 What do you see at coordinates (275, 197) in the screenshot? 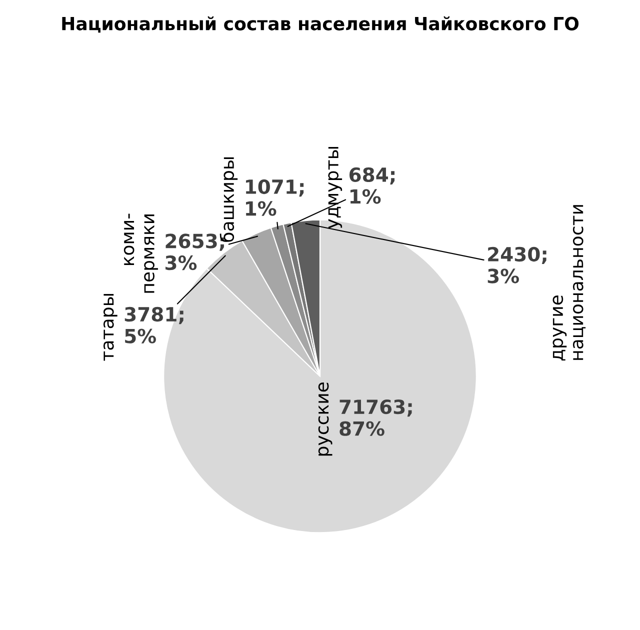
I see `data-label: 1071; 1%` at bounding box center [275, 197].